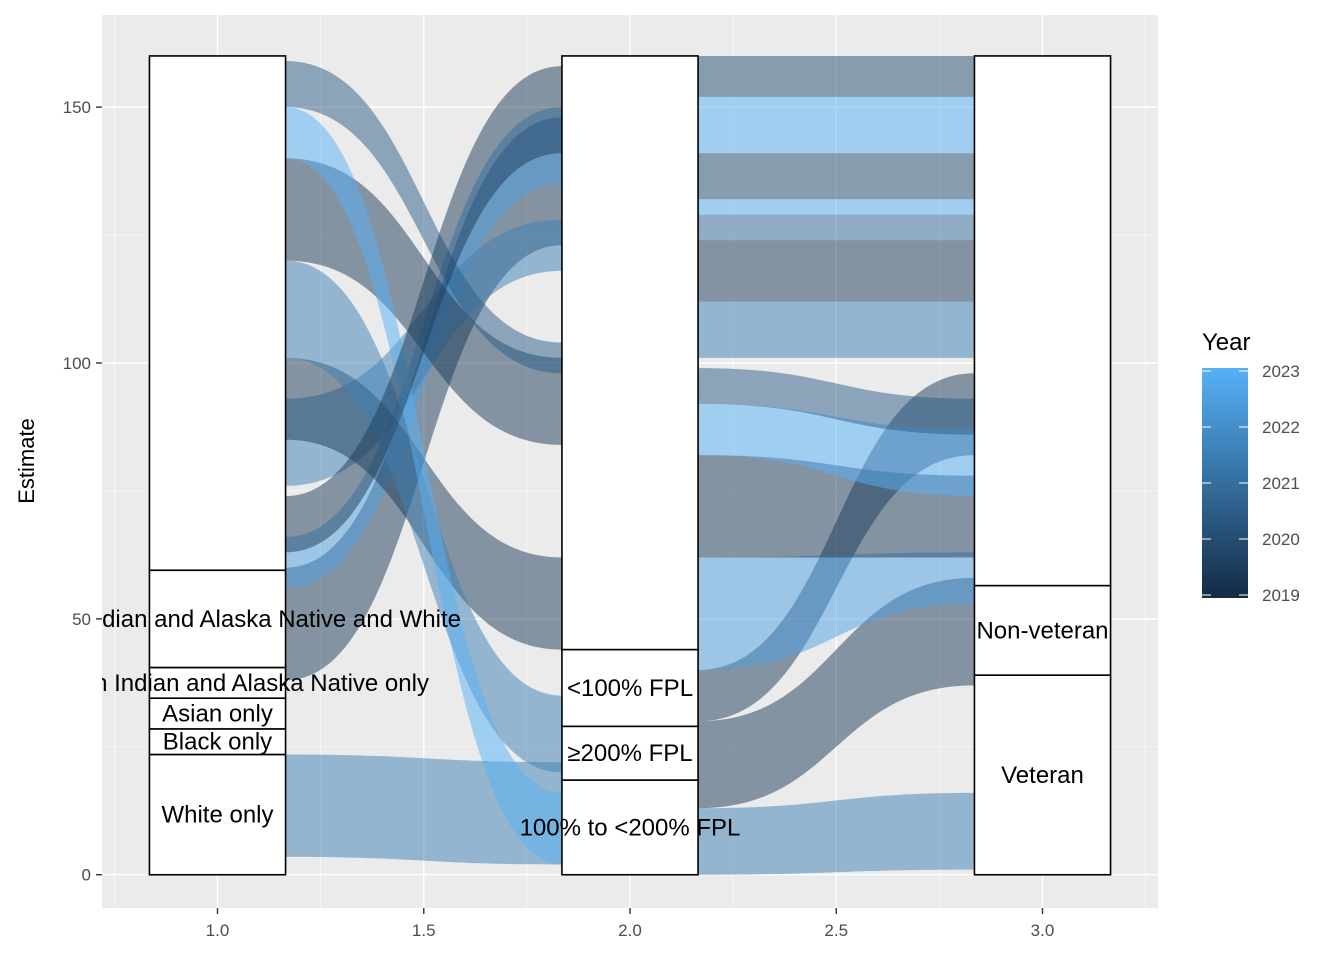  What do you see at coordinates (77, 363) in the screenshot?
I see `y-tick-label: 100` at bounding box center [77, 363].